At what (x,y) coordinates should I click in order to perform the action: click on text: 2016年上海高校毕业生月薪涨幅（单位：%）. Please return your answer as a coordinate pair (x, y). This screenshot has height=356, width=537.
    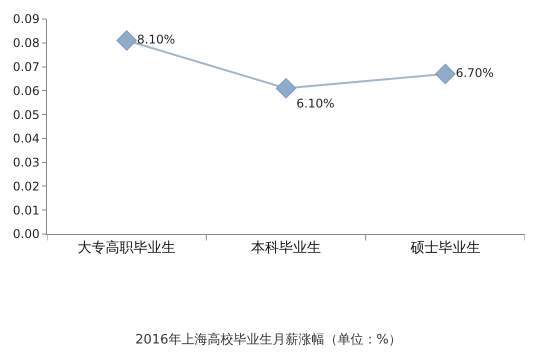
    Looking at the image, I should click on (268, 340).